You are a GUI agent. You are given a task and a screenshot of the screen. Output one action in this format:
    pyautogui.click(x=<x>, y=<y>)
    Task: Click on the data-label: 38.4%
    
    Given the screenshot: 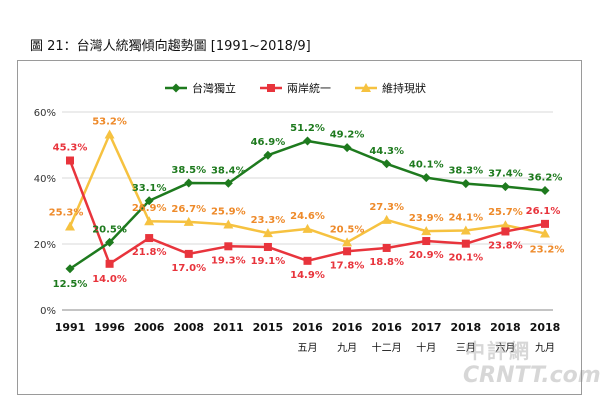 What is the action you would take?
    pyautogui.click(x=228, y=170)
    